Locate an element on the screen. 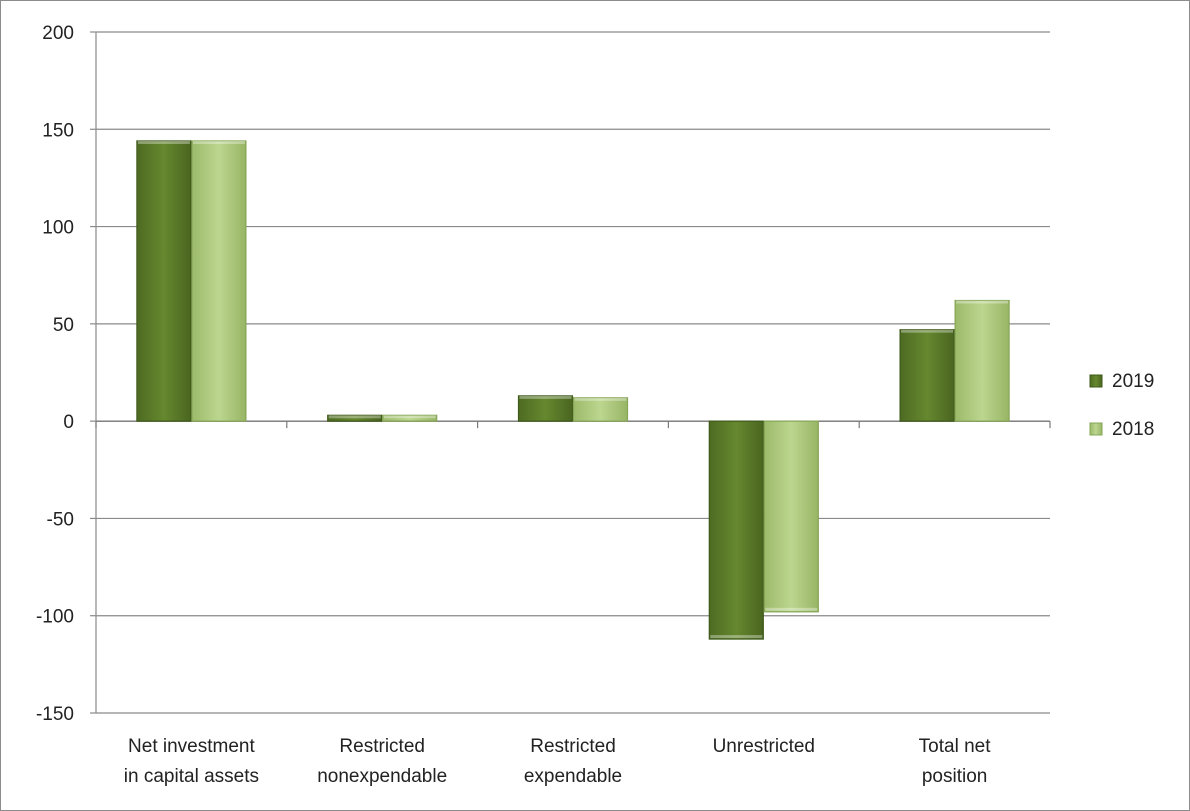 This screenshot has height=811, width=1190. x-tick-label: nonexpendable is located at coordinates (382, 776).